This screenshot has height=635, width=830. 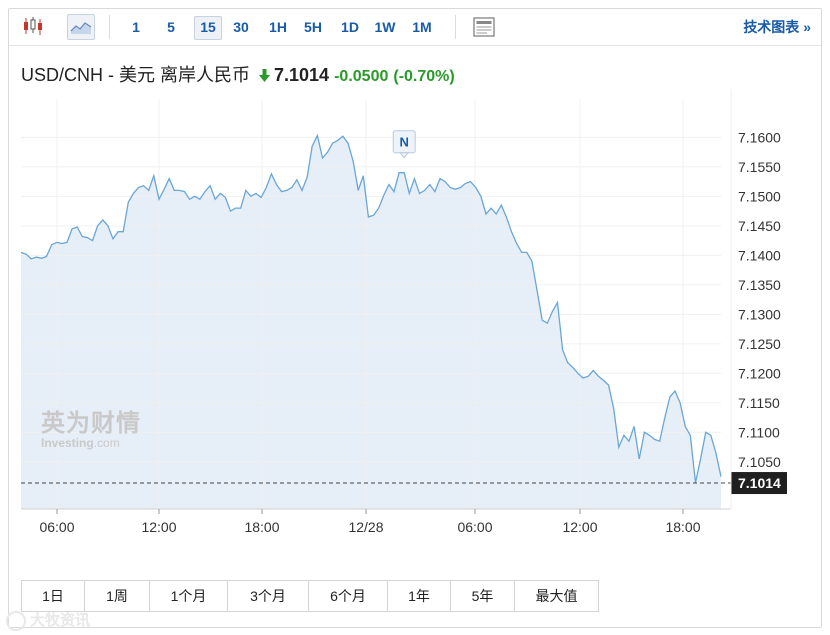 I want to click on brand-logo-icon, so click(x=16, y=621).